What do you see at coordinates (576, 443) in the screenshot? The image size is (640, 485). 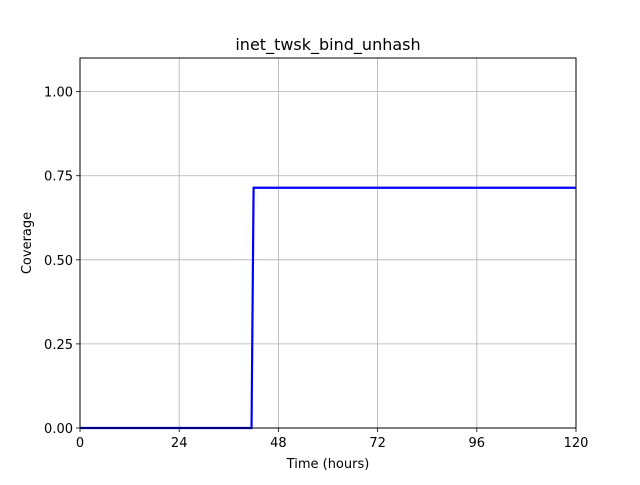 I see `x-tick-label: 120` at bounding box center [576, 443].